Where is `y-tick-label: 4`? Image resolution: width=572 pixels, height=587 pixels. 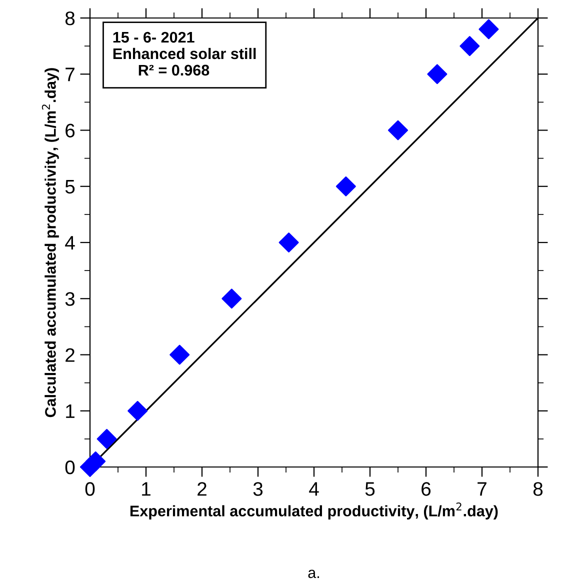 y-tick-label: 4 is located at coordinates (70, 243).